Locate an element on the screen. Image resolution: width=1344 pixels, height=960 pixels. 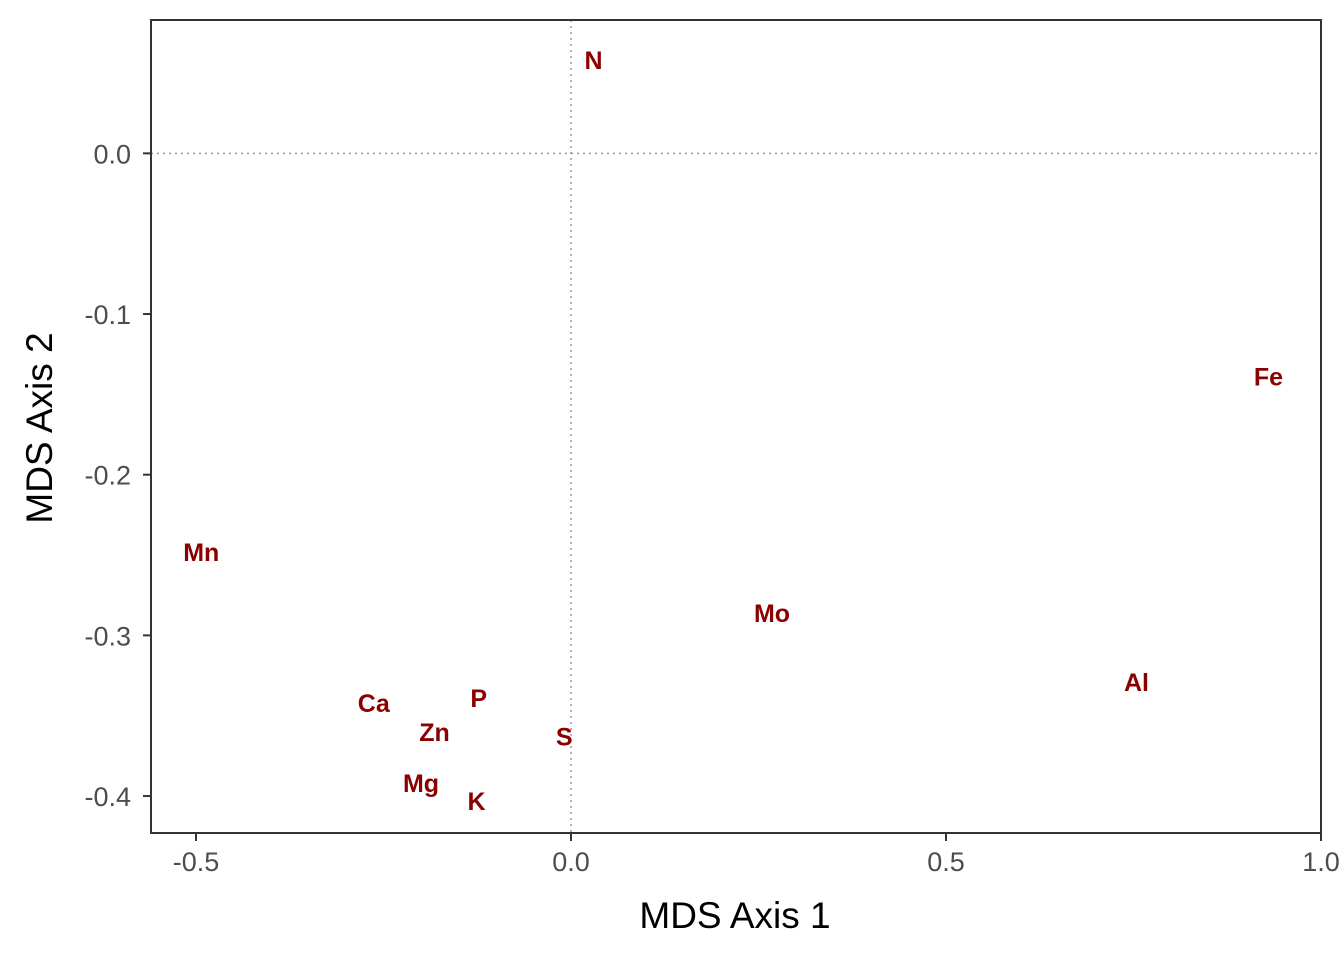
point-label-mn: Mn is located at coordinates (201, 553).